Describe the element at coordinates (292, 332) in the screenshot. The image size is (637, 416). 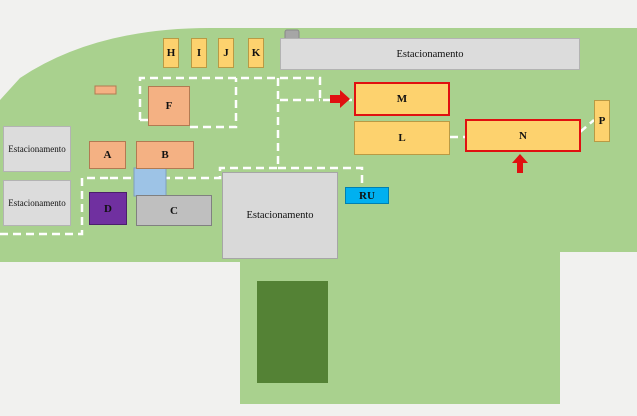
I see `sports-field` at that location.